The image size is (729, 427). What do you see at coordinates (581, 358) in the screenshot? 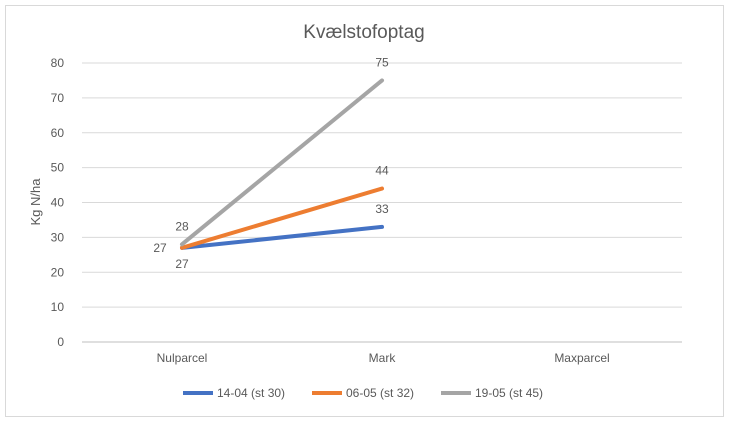
I see `x-tick-label: Maxparcel` at bounding box center [581, 358].